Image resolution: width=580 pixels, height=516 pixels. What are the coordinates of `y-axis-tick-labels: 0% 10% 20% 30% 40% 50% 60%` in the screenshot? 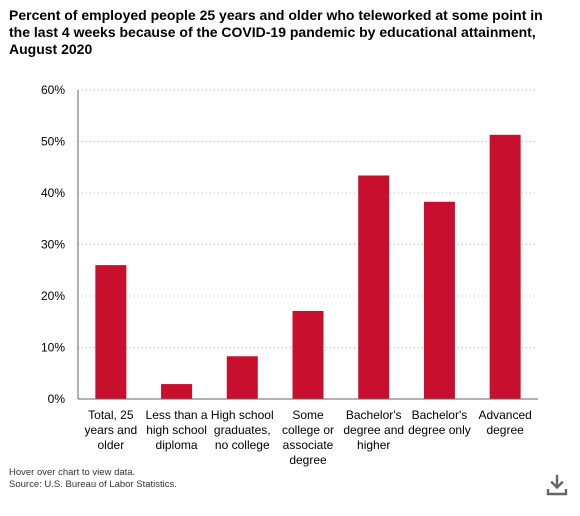 It's located at (53, 244).